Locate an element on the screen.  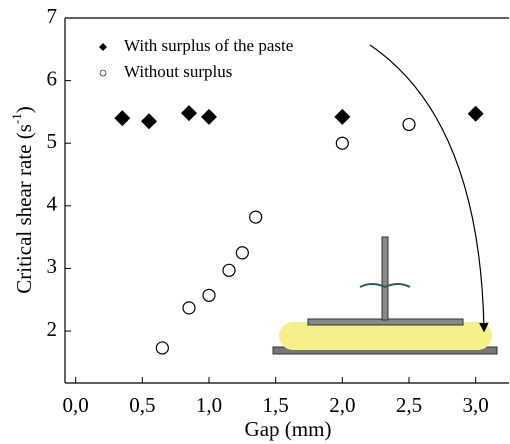
x-tick-label: 3,0 is located at coordinates (476, 405).